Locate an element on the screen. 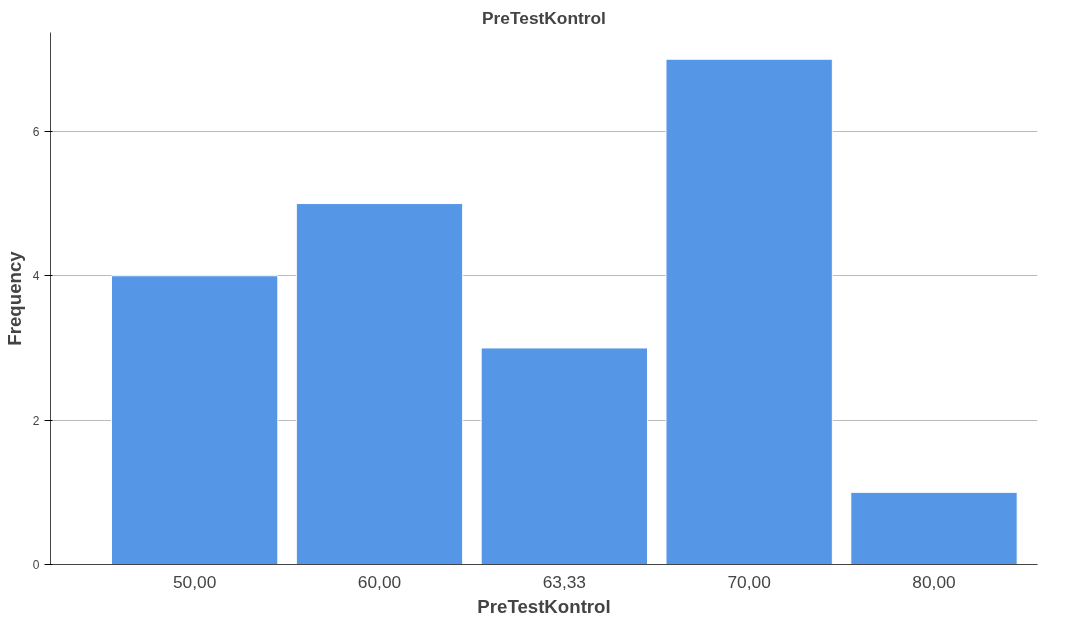  x-tick-label: 70,00 is located at coordinates (749, 581).